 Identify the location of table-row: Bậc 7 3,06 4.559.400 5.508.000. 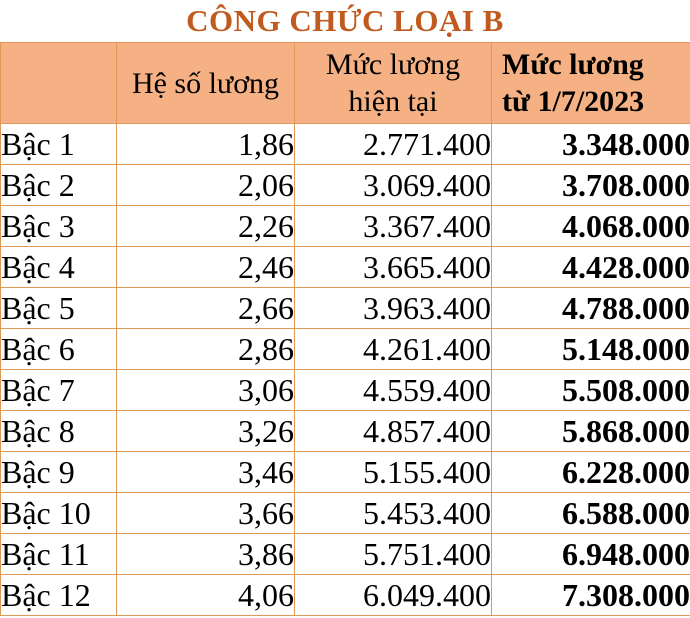
(345, 390).